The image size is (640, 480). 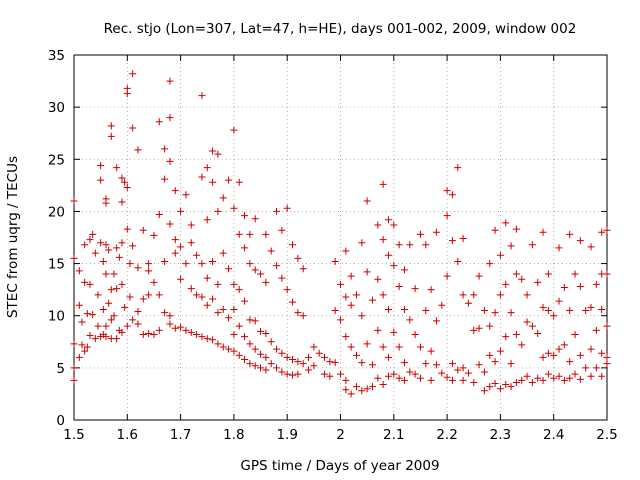 I want to click on x-axis-label: GPS time / Days of year 2009, so click(x=339, y=466).